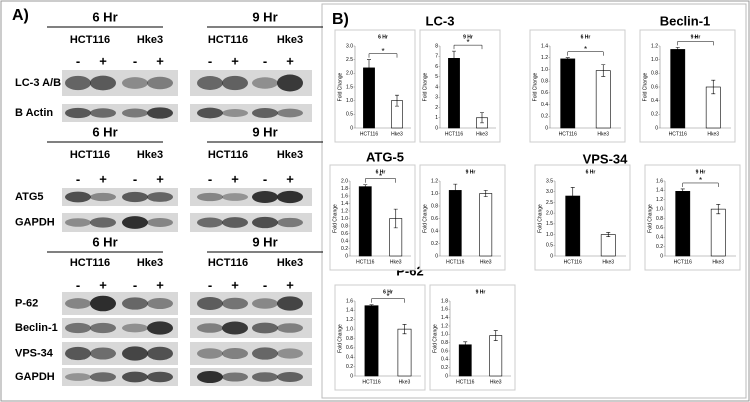 This screenshot has height=402, width=750. What do you see at coordinates (549, 192) in the screenshot?
I see `y-tick-label: 3.0` at bounding box center [549, 192].